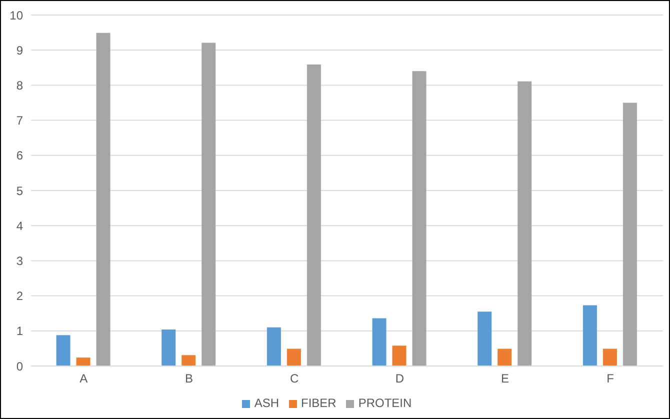 Image resolution: width=670 pixels, height=419 pixels. I want to click on y-tick-label: 8, so click(20, 85).